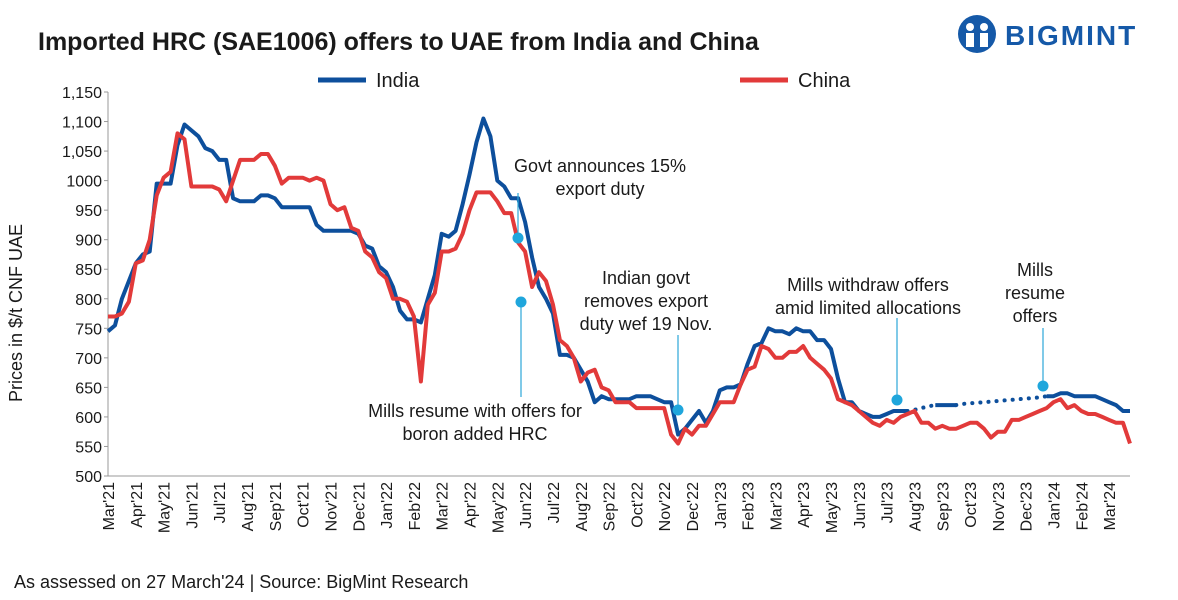  Describe the element at coordinates (868, 285) in the screenshot. I see `annotation-text: Mills withdraw offers` at that location.